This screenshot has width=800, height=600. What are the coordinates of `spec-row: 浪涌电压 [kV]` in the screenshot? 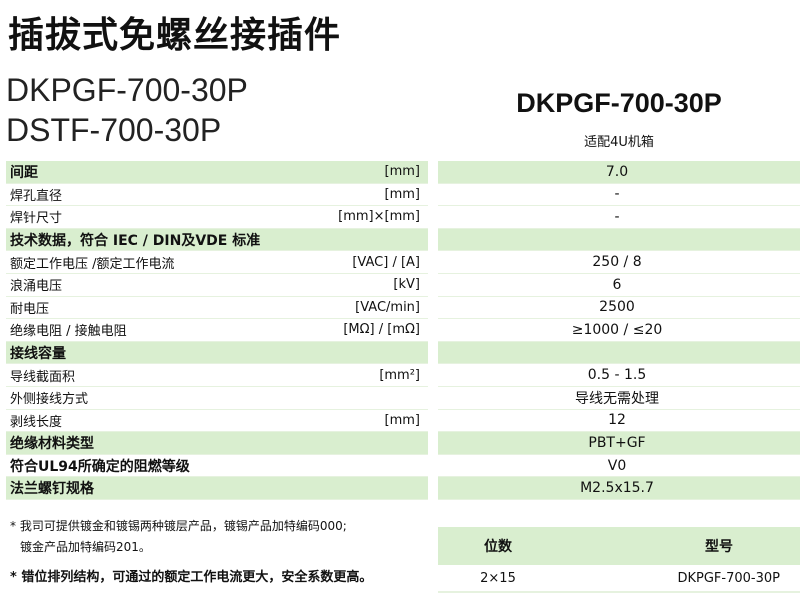 It's located at (217, 285).